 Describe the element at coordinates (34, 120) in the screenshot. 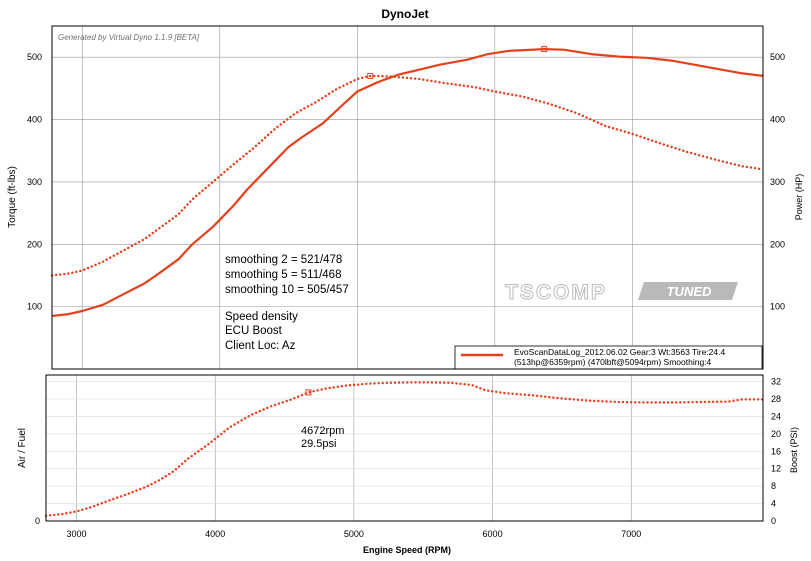

I see `torque-tick-label: 400` at that location.